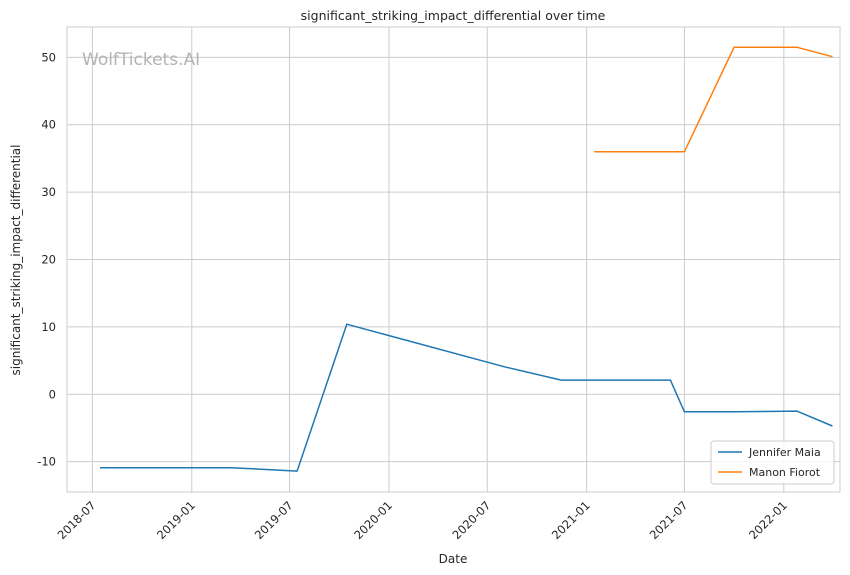  I want to click on y-tick-label: 40, so click(48, 125).